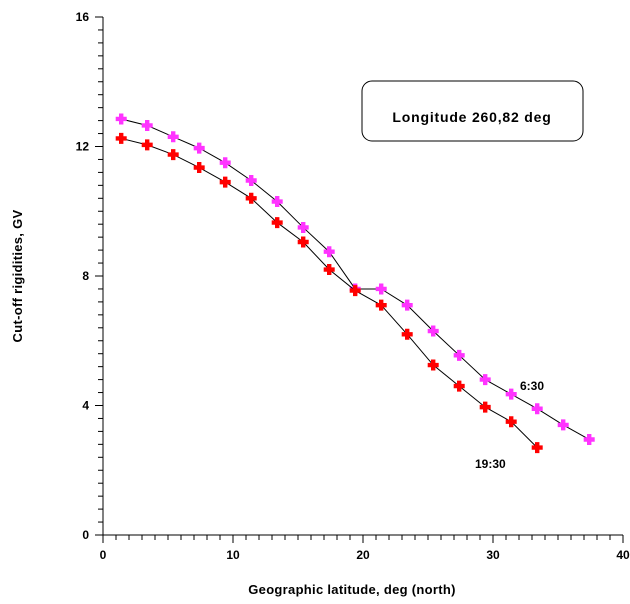  Describe the element at coordinates (103, 555) in the screenshot. I see `x-tick-label: 0` at that location.